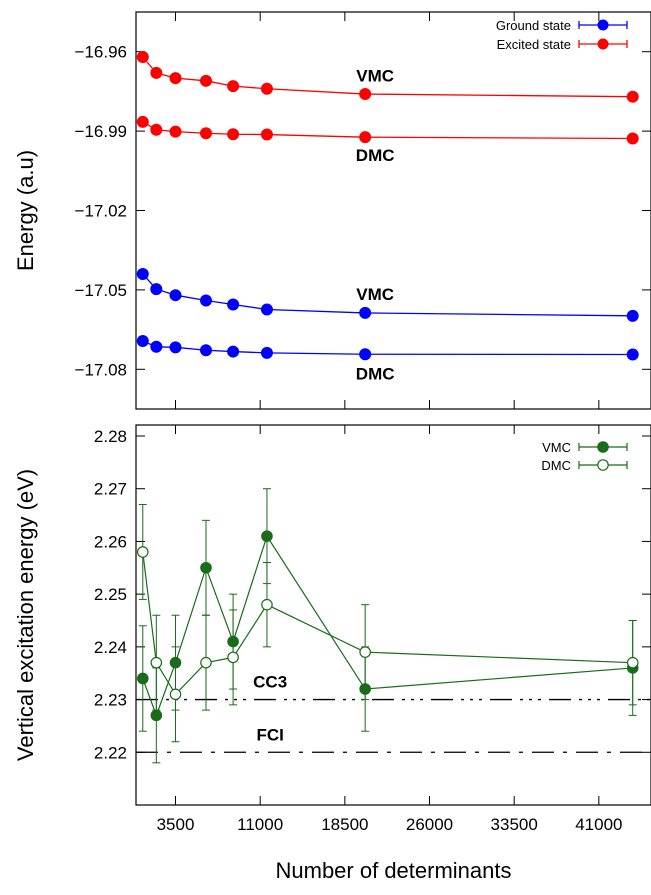 The width and height of the screenshot is (651, 895). I want to click on energy-legend-label: Ground state, so click(533, 25).